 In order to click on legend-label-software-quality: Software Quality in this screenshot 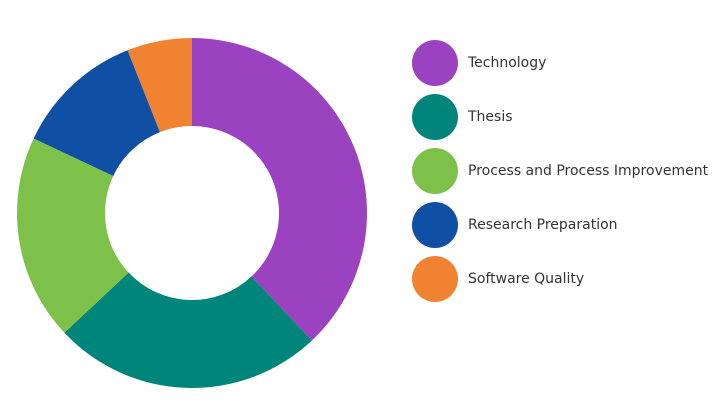, I will do `click(526, 279)`.